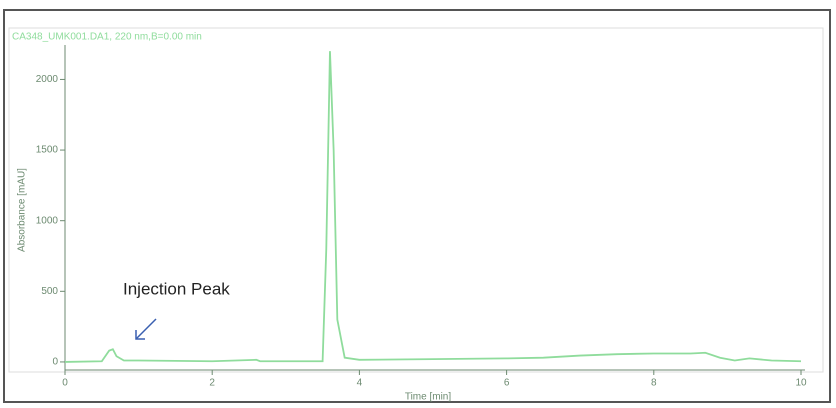 This screenshot has width=836, height=408. Describe the element at coordinates (47, 79) in the screenshot. I see `y-tick-label: 2000` at that location.